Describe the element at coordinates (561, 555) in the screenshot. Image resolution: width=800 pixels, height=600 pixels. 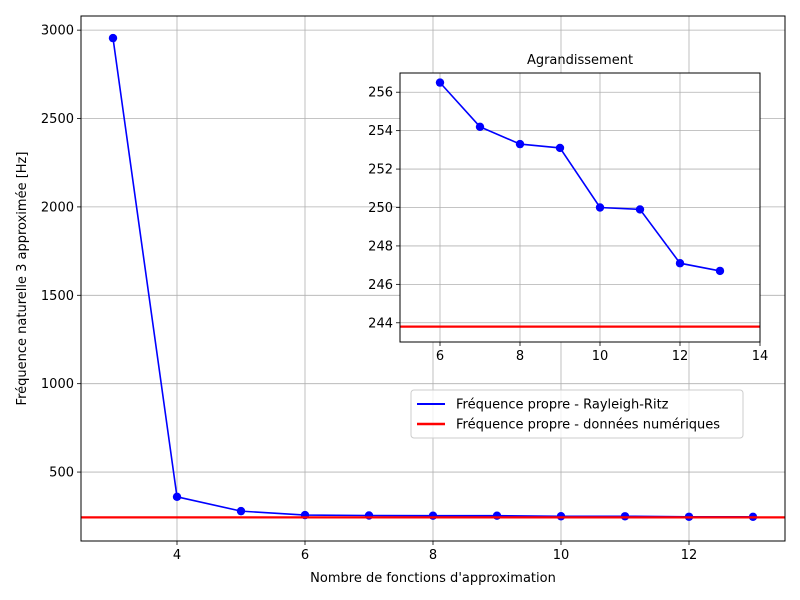
I see `main-x-tick-label: 10` at that location.